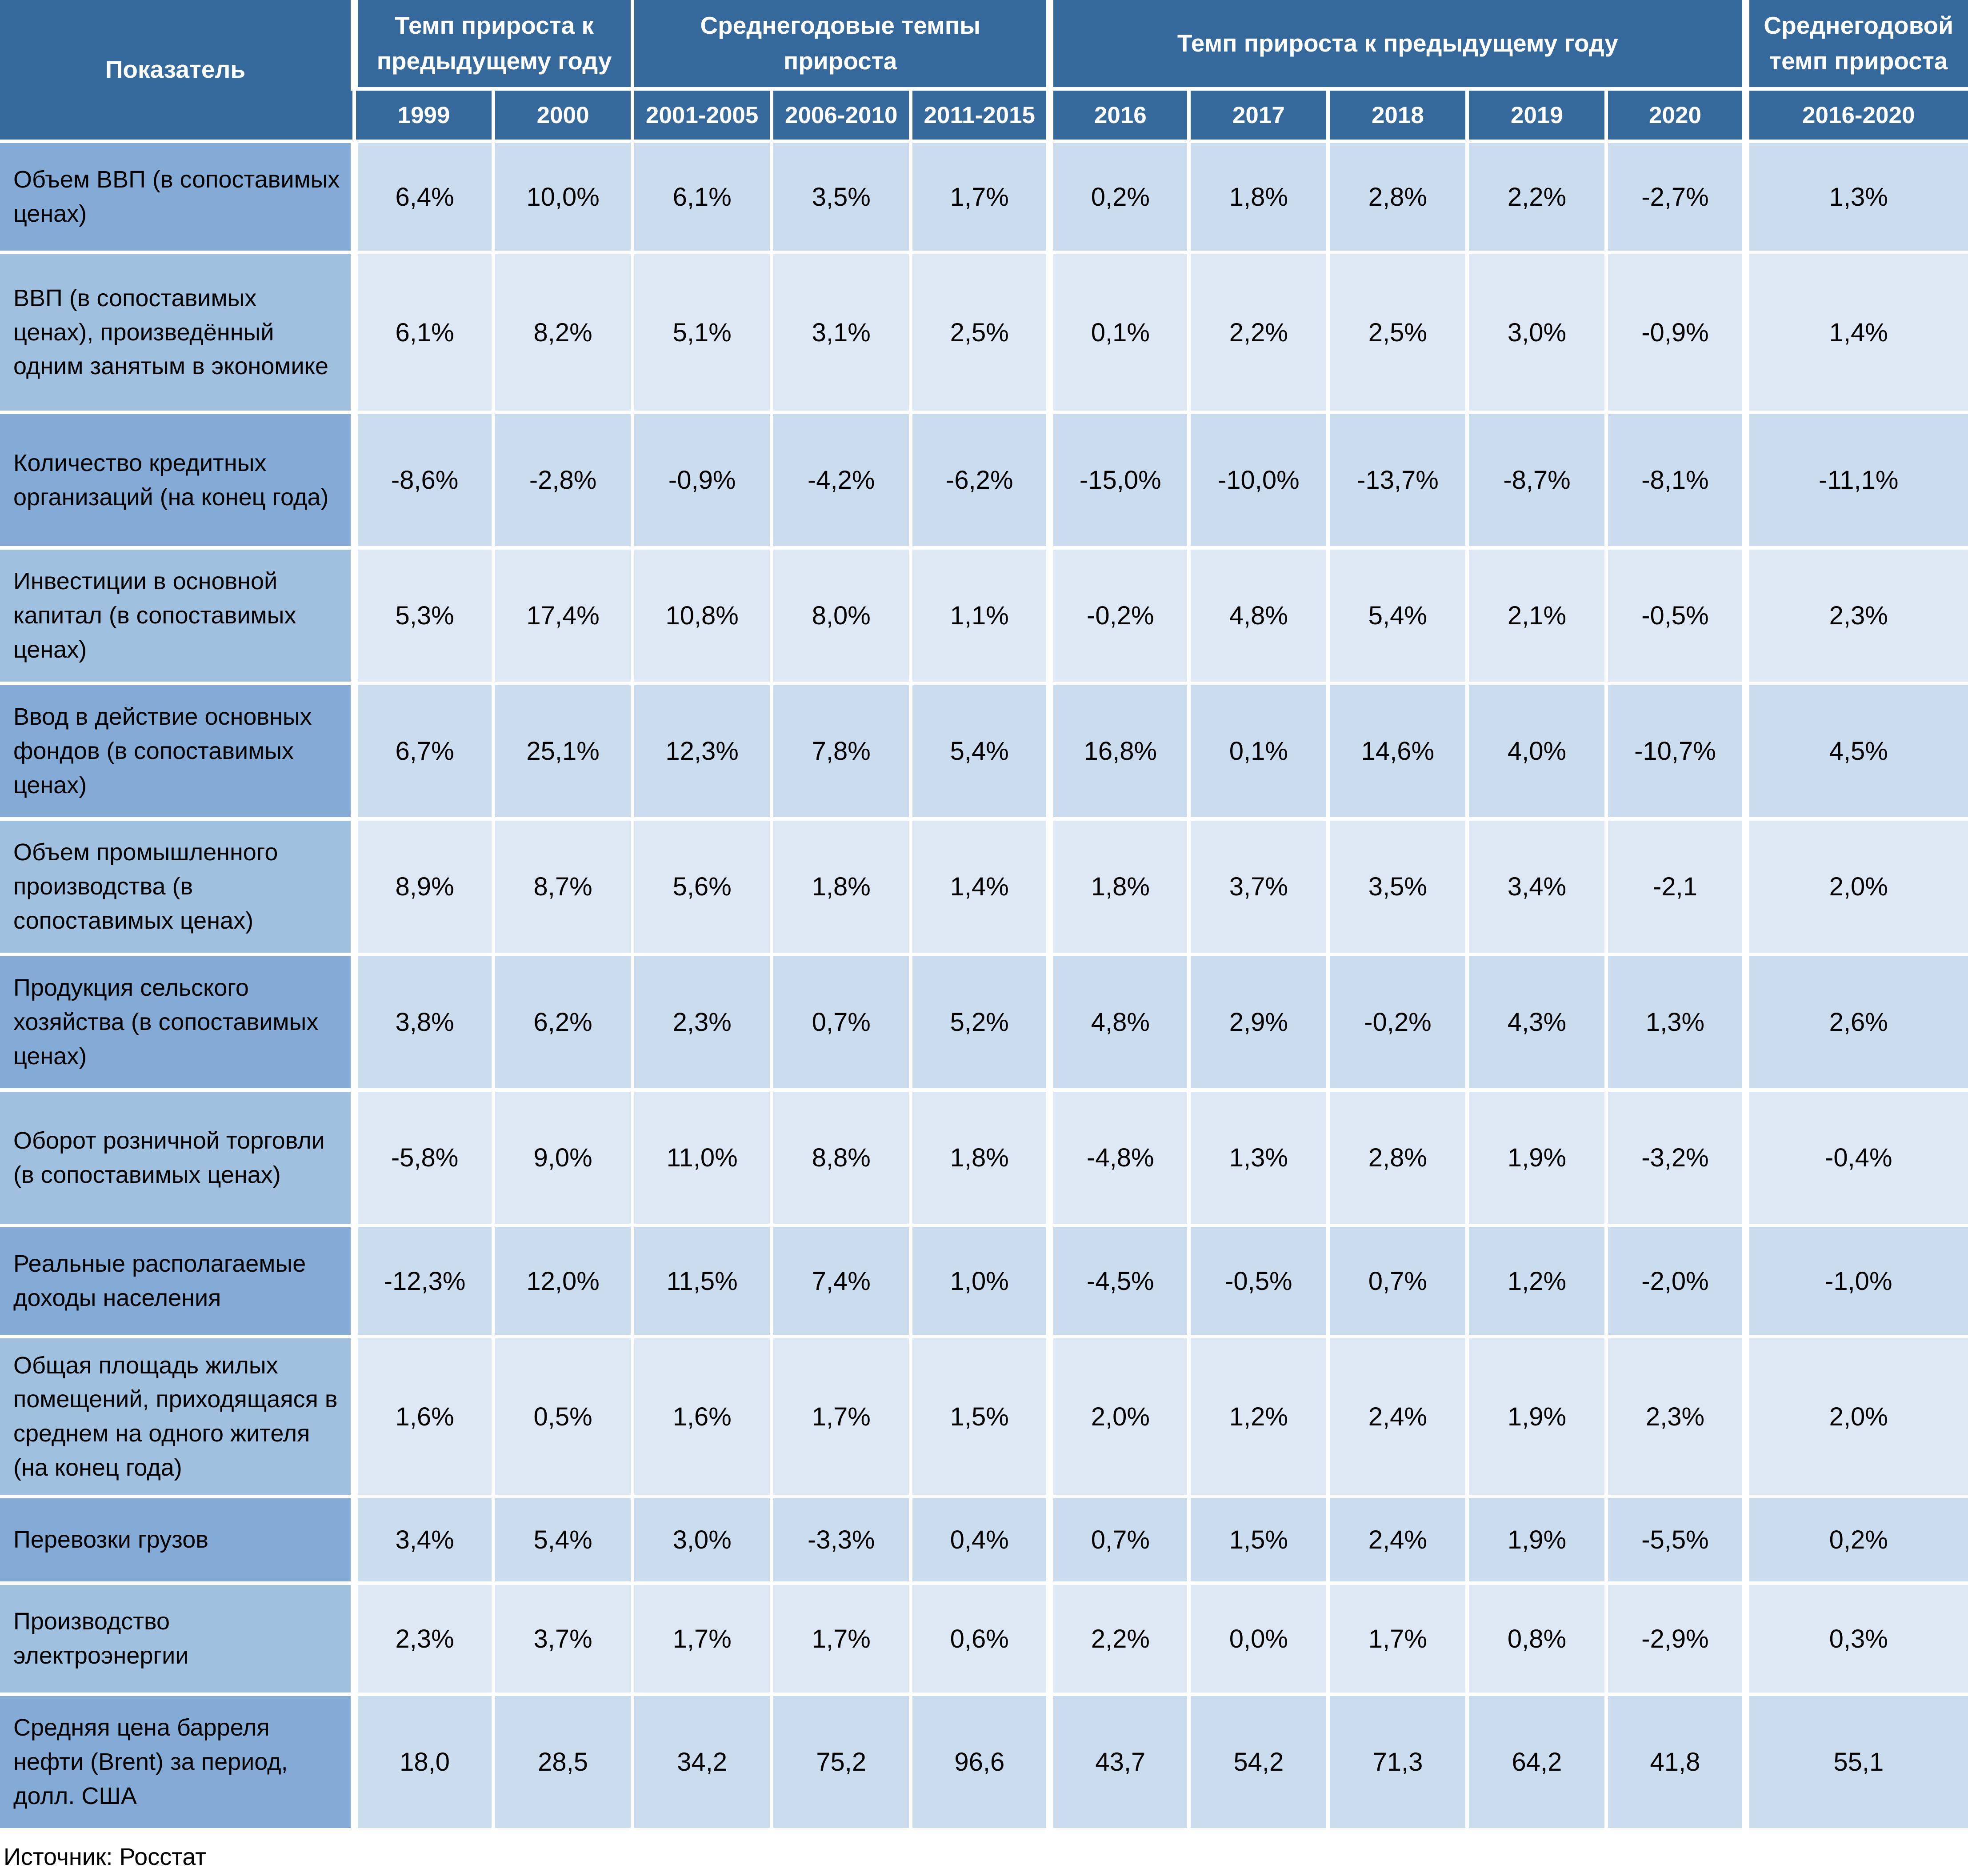 The width and height of the screenshot is (1968, 1876). What do you see at coordinates (1258, 1022) in the screenshot?
I see `value-cell: 2,9%` at bounding box center [1258, 1022].